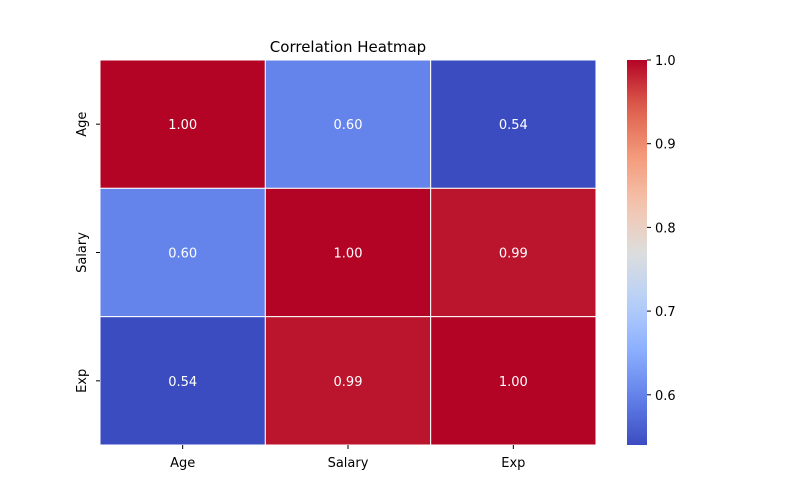 The width and height of the screenshot is (800, 500). What do you see at coordinates (348, 463) in the screenshot?
I see `x-tick-label: Salary` at bounding box center [348, 463].